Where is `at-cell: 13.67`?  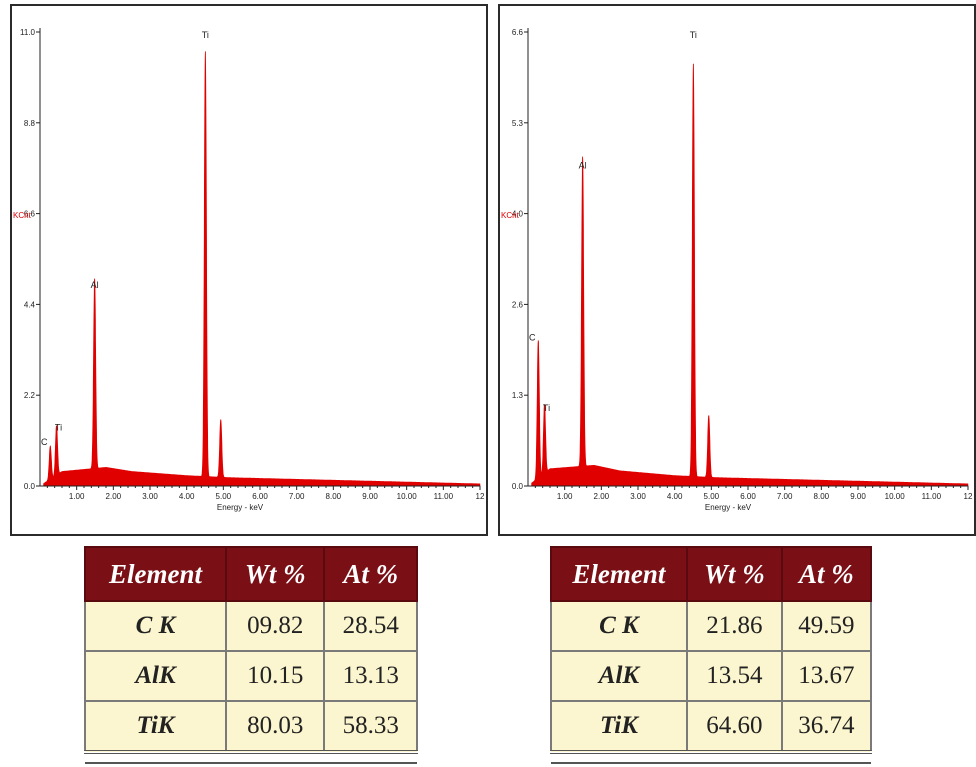
at-cell: 13.67 is located at coordinates (826, 676).